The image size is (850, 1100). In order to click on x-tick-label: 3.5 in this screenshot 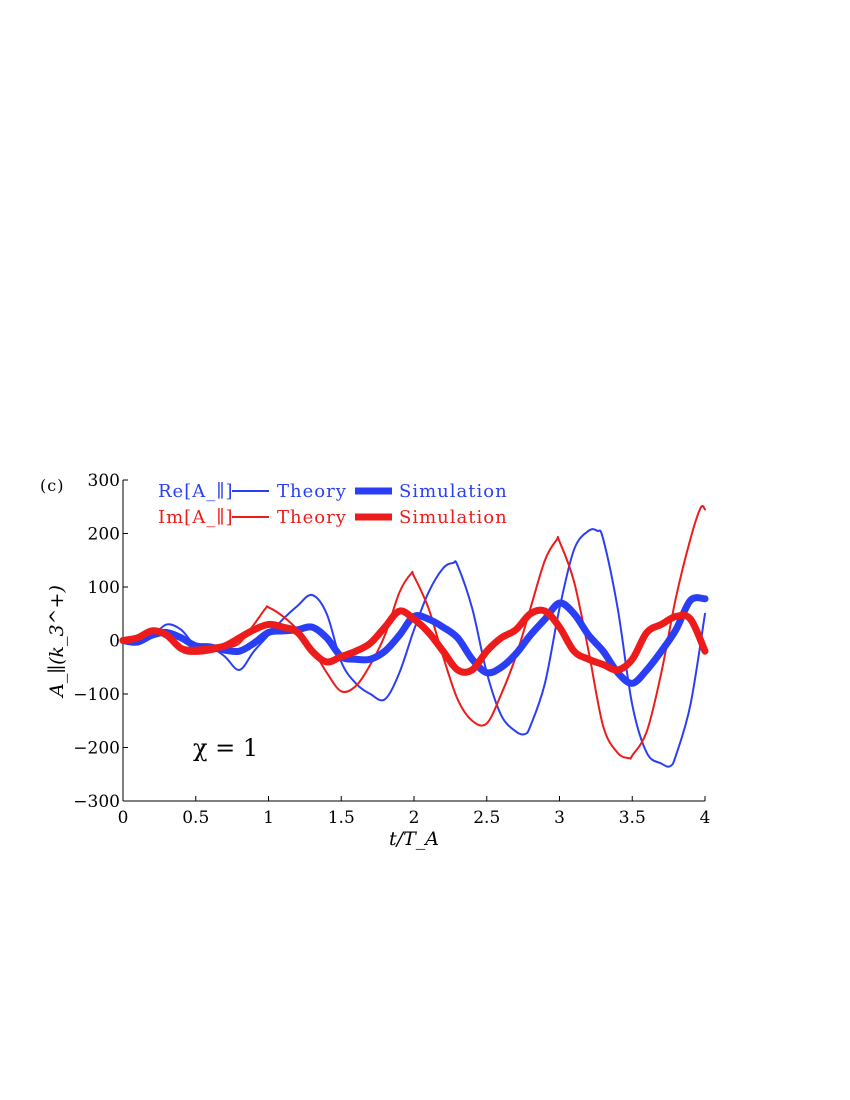, I will do `click(632, 818)`.